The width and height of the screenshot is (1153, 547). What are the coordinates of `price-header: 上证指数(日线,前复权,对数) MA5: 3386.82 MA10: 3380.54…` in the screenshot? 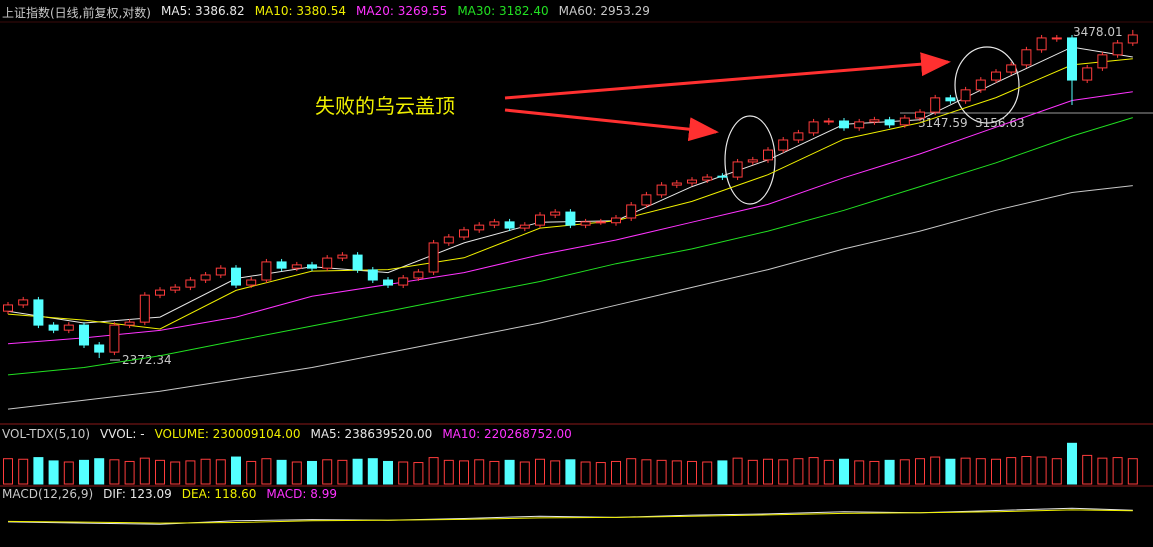 It's located at (326, 12).